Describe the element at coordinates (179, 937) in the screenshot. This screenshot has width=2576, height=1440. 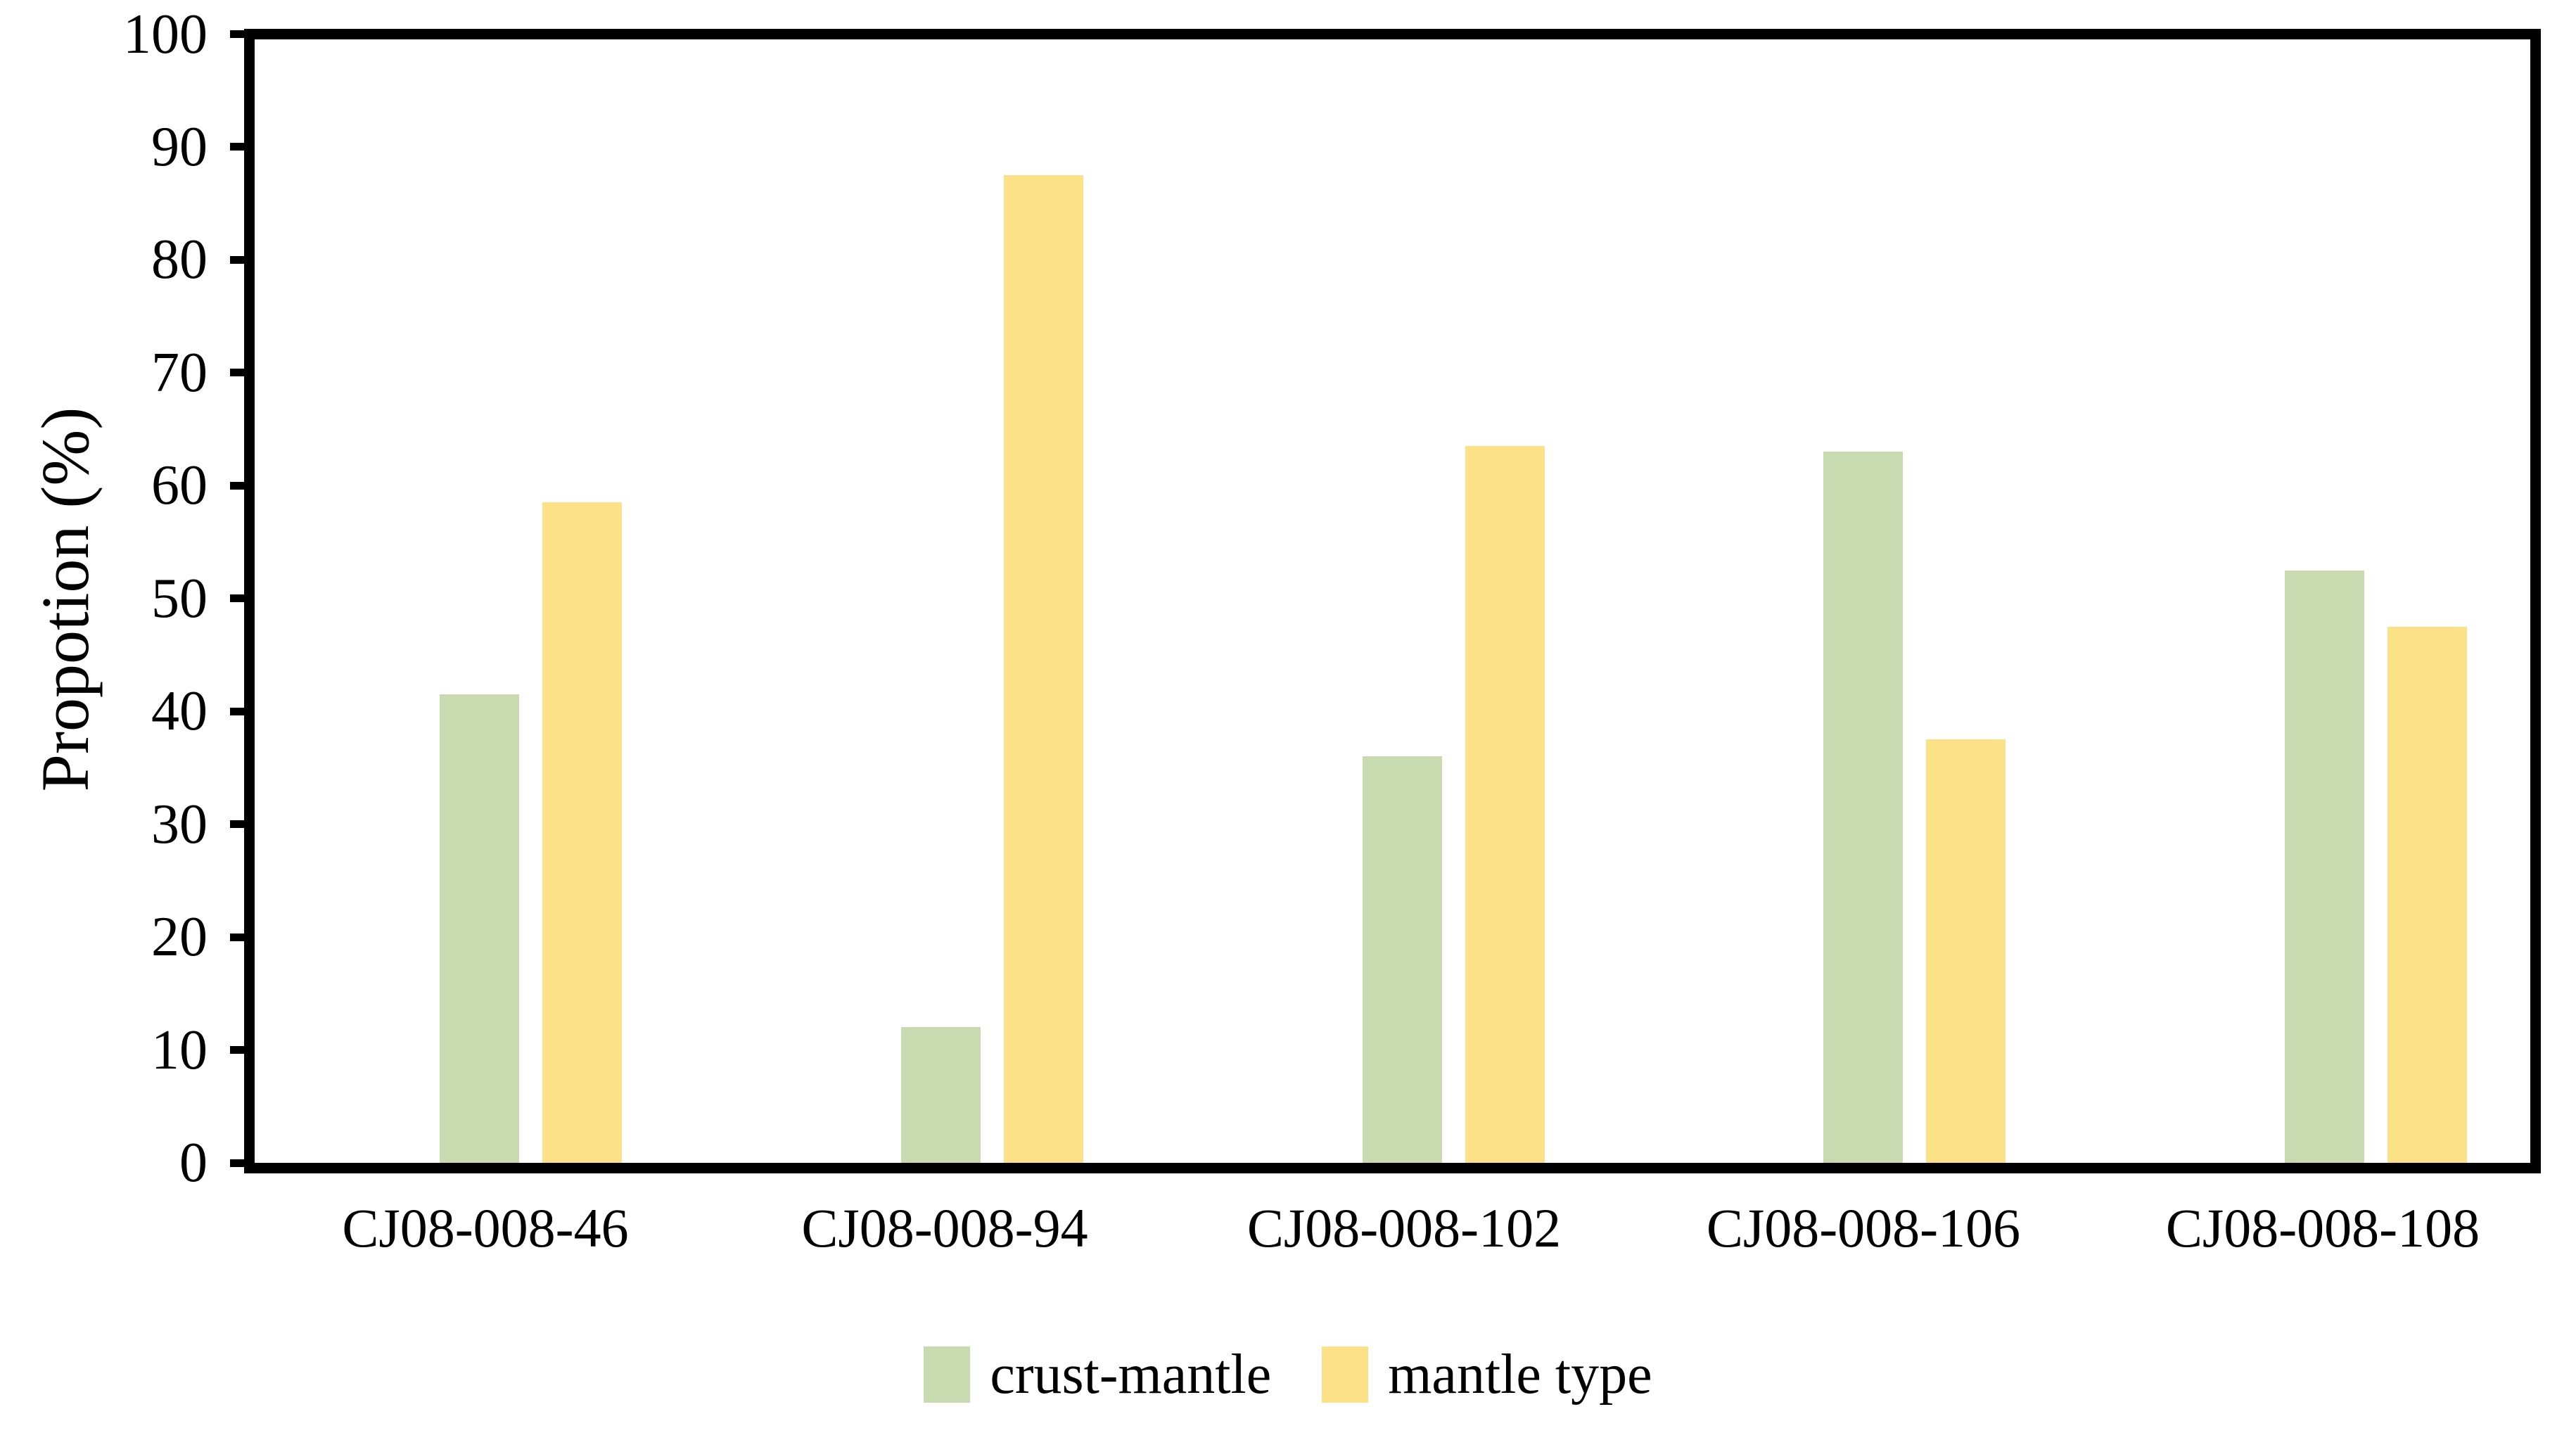
I see `y-tick-label-20: 20` at that location.